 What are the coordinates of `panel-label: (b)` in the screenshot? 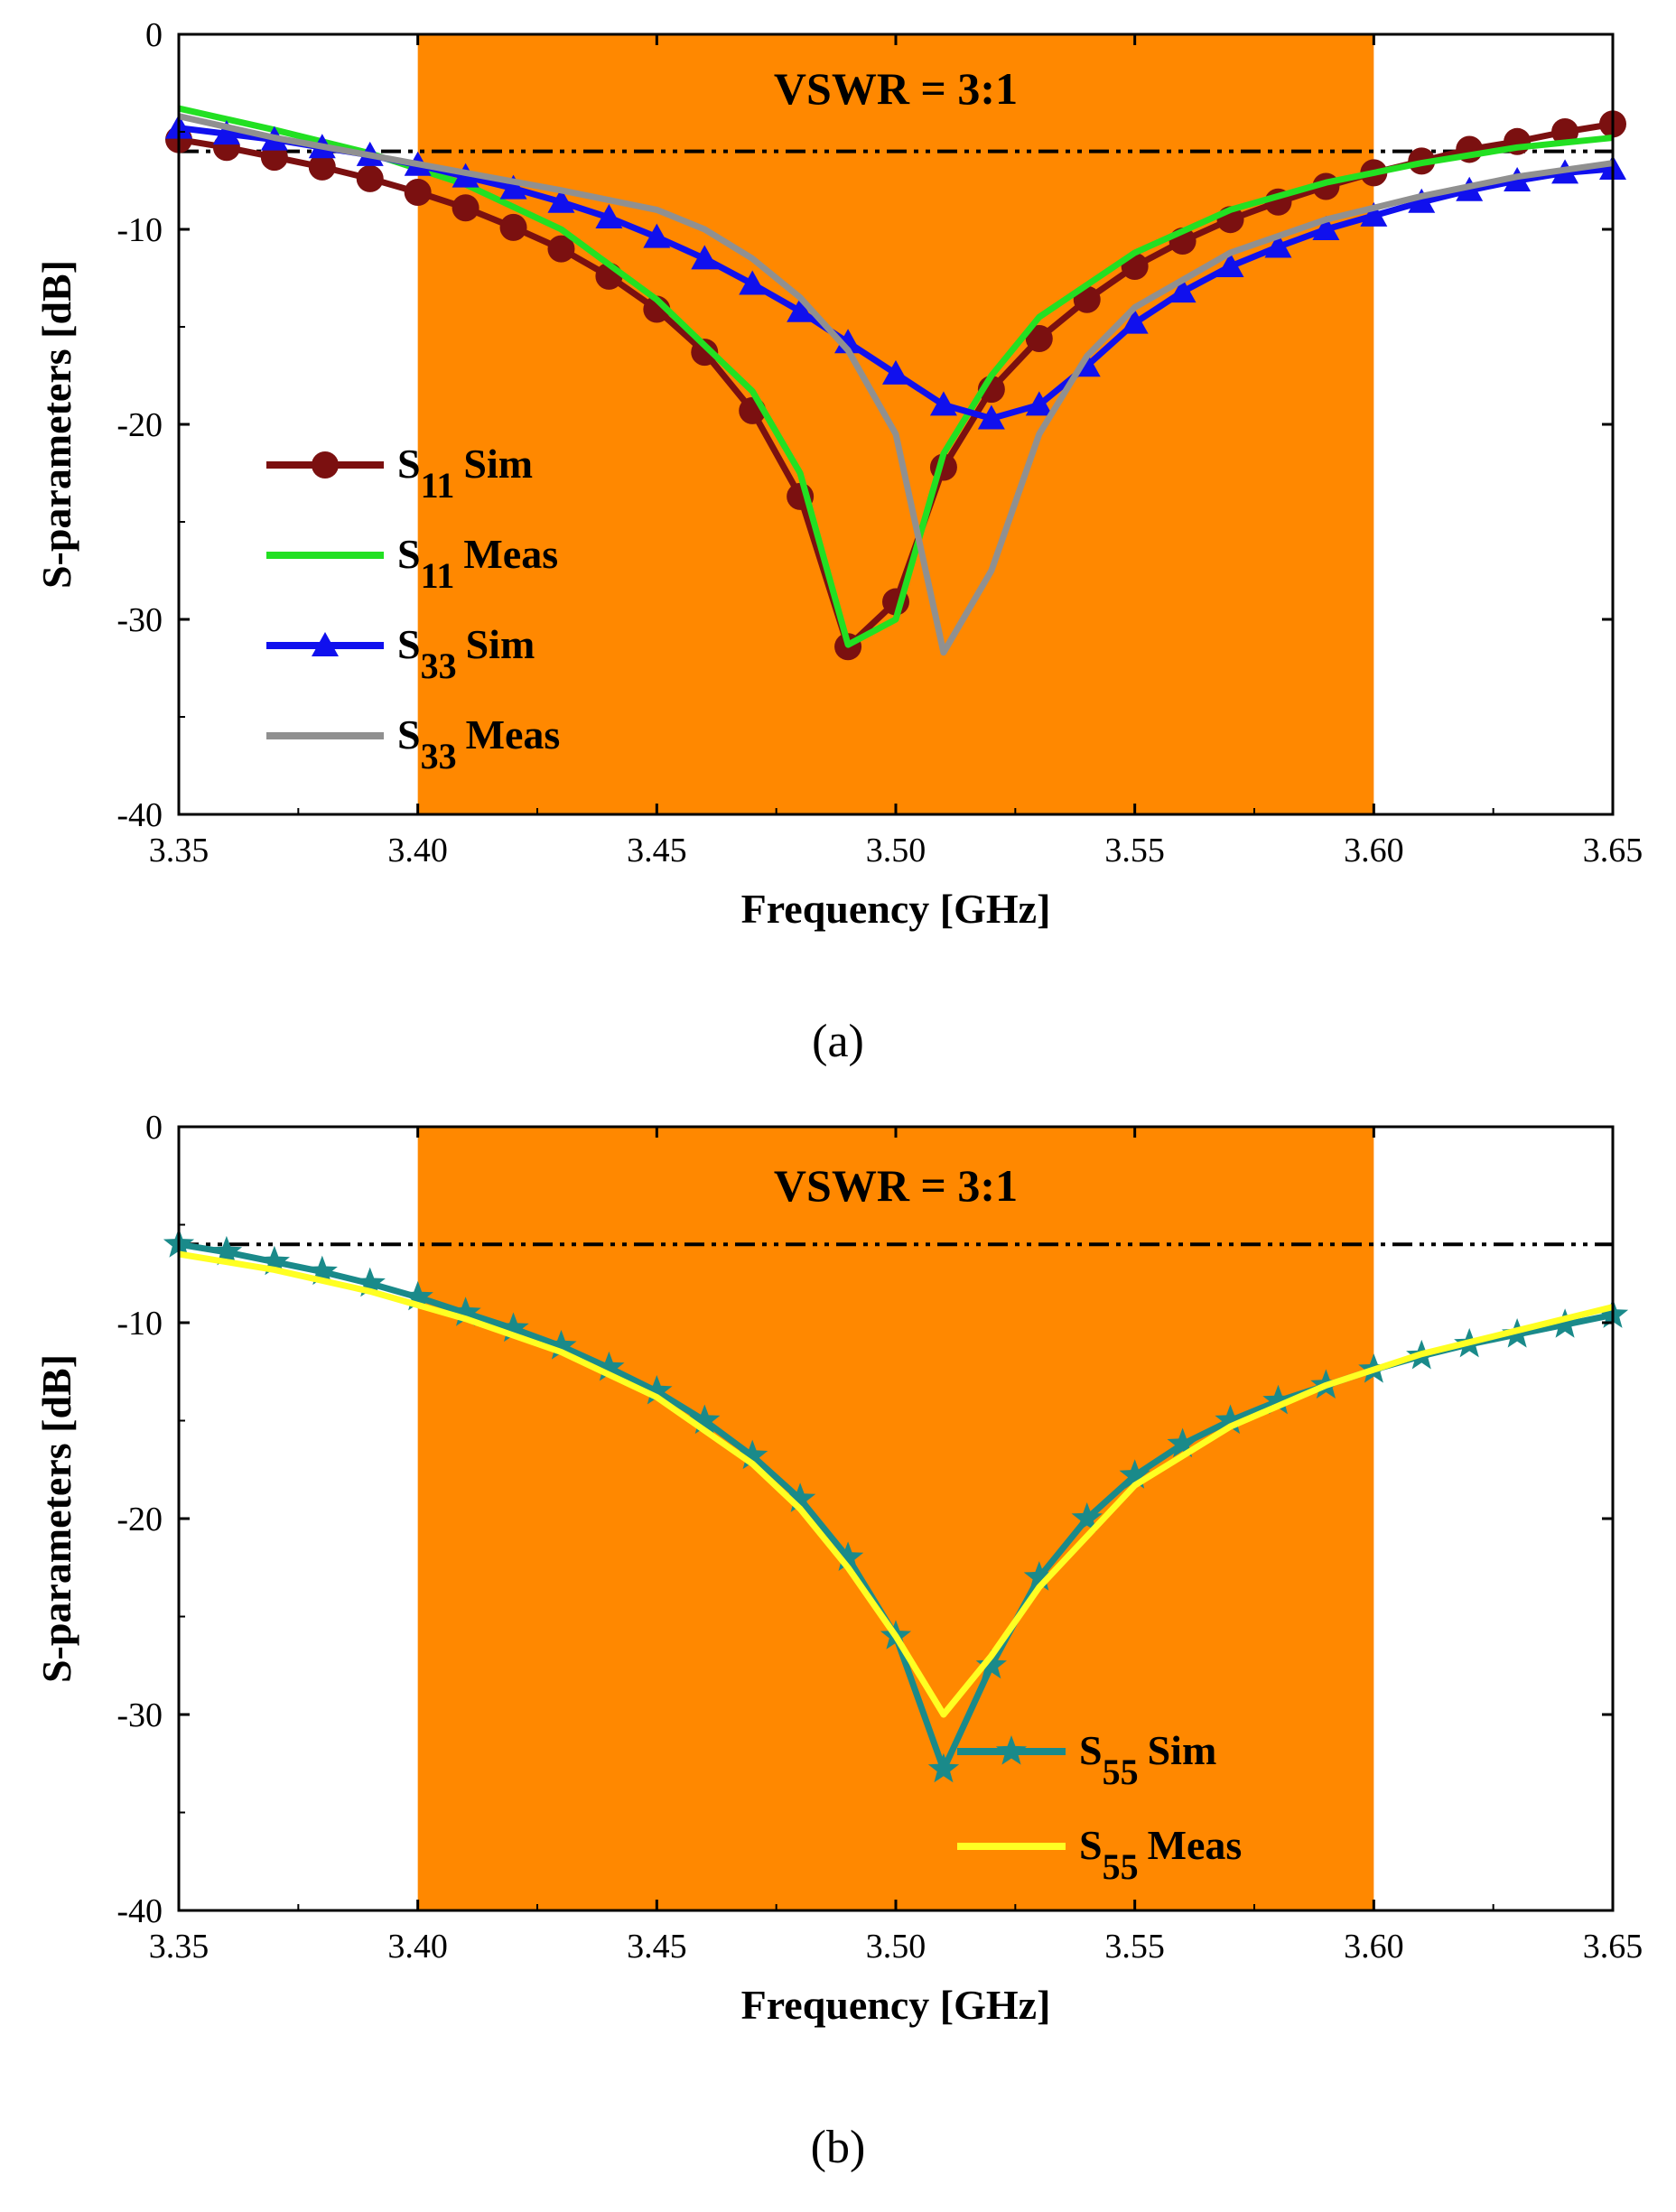 It's located at (838, 2147).